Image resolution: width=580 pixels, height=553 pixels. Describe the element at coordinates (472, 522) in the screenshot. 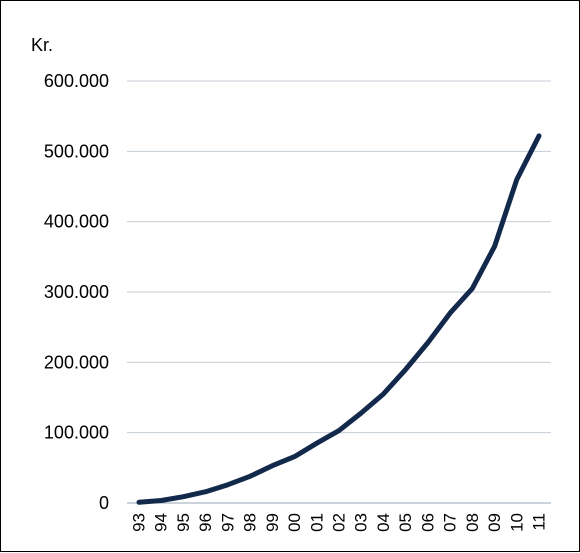

I see `x-tick-label: 08` at that location.